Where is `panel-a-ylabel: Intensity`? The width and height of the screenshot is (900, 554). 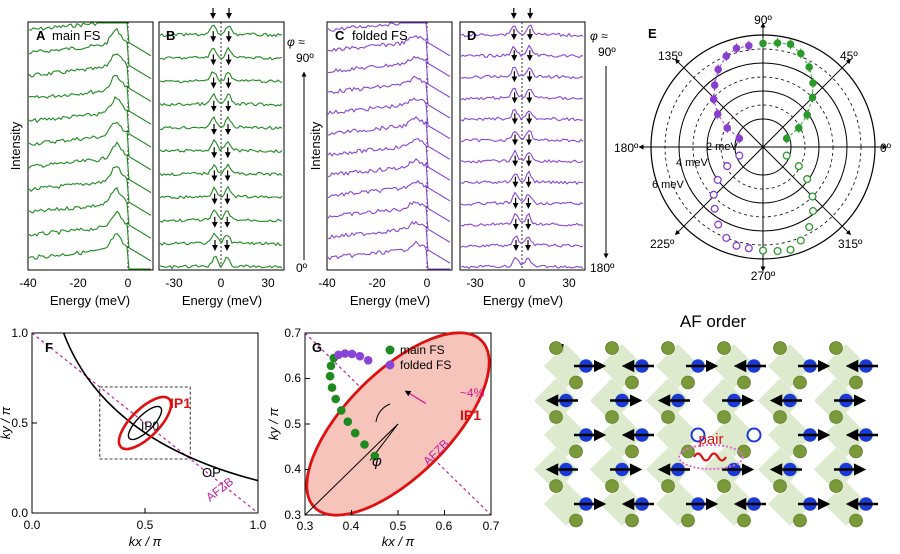 panel-a-ylabel: Intensity is located at coordinates (15, 145).